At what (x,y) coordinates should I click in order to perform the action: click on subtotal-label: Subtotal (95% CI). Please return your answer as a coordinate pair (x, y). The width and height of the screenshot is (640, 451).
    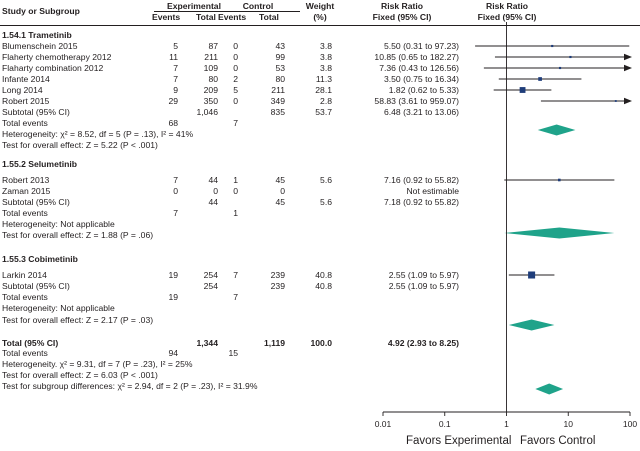
    Looking at the image, I should click on (36, 202).